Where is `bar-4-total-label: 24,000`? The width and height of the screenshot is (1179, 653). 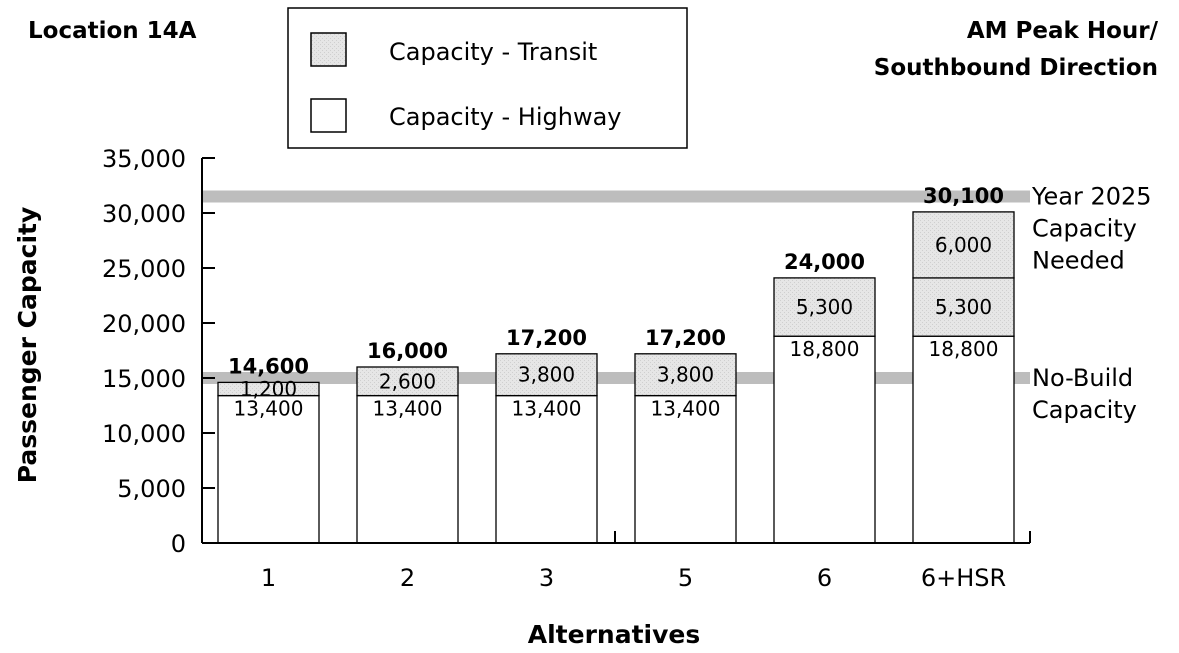 bar-4-total-label: 24,000 is located at coordinates (824, 262).